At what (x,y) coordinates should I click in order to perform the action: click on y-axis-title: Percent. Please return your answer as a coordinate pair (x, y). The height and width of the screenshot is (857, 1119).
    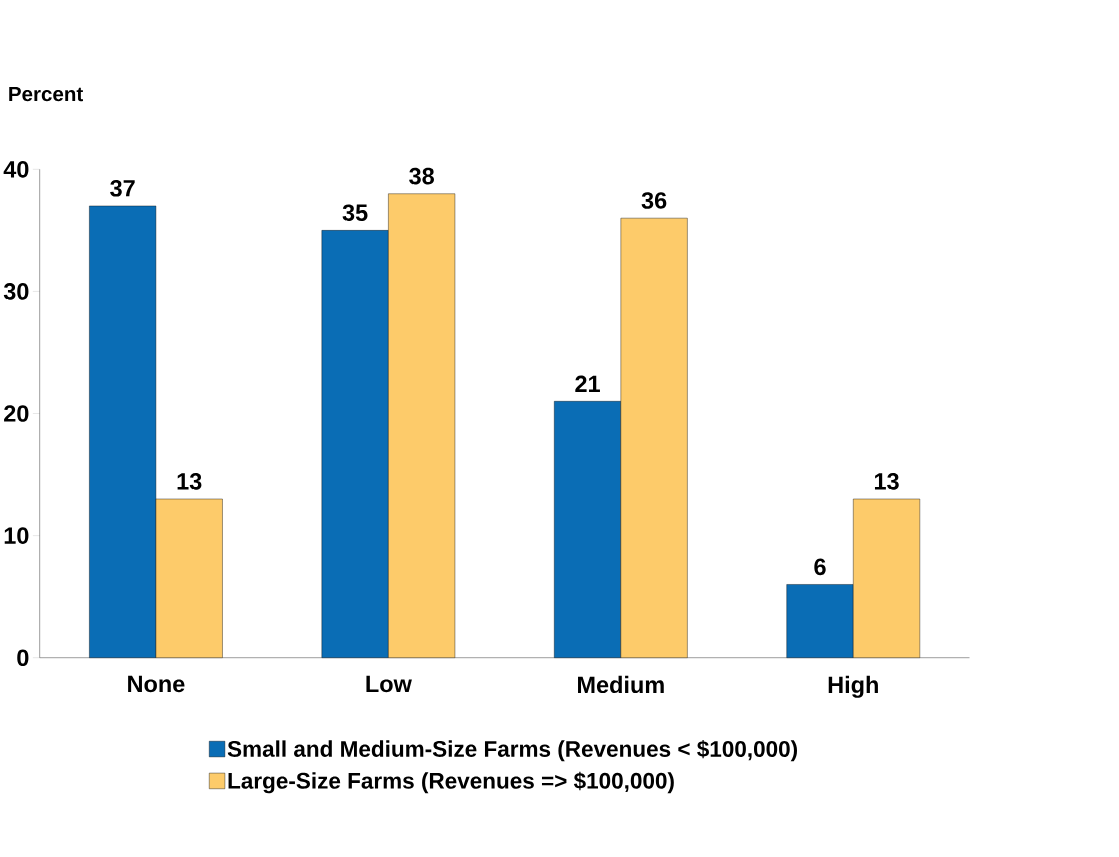
    Looking at the image, I should click on (46, 94).